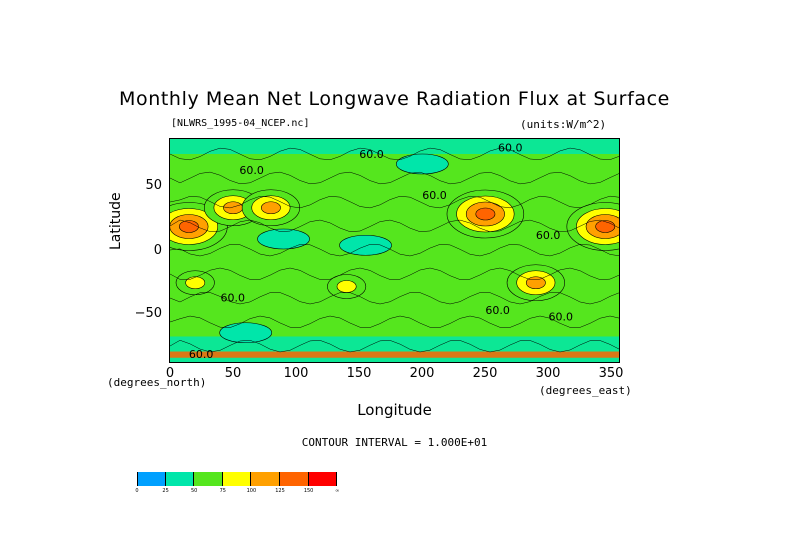 The image size is (789, 558). What do you see at coordinates (148, 313) in the screenshot?
I see `y-tick-label: −50` at bounding box center [148, 313].